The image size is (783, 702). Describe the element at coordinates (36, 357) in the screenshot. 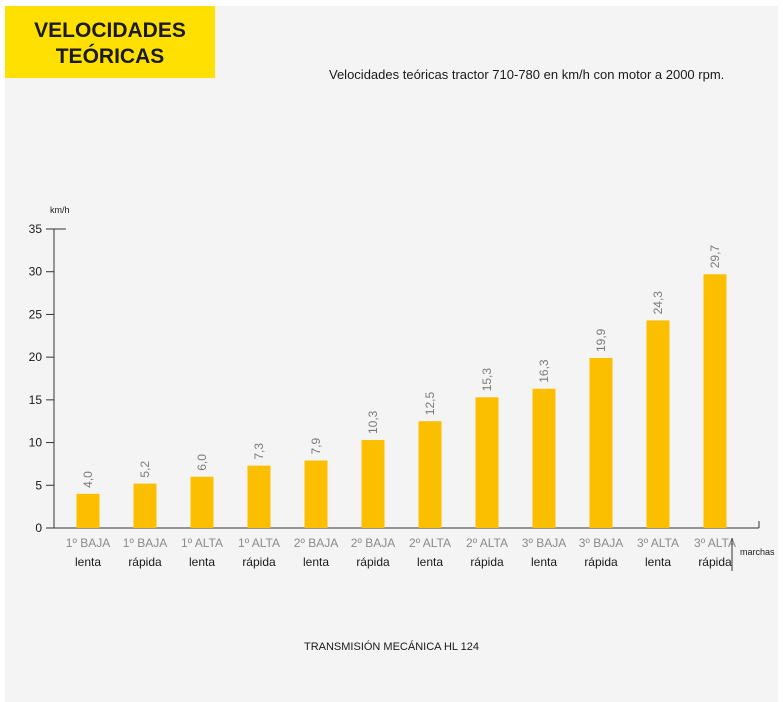

I see `y-tick-label: 20` at that location.